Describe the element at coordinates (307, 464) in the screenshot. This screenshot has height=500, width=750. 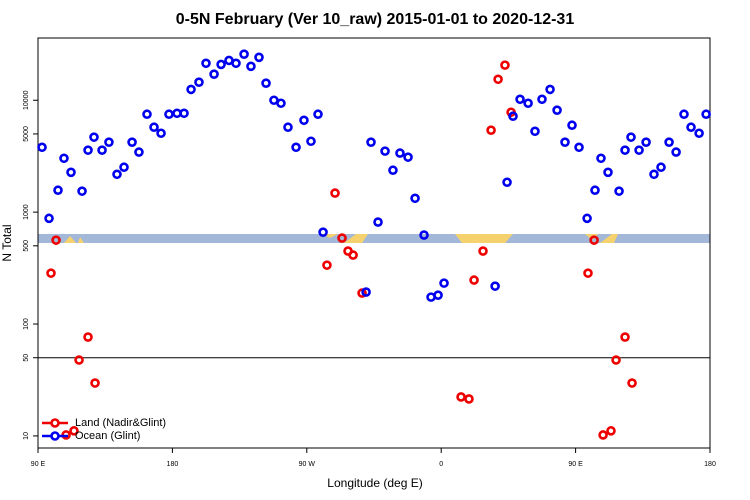
I see `x-tick-label: 90 W` at that location.